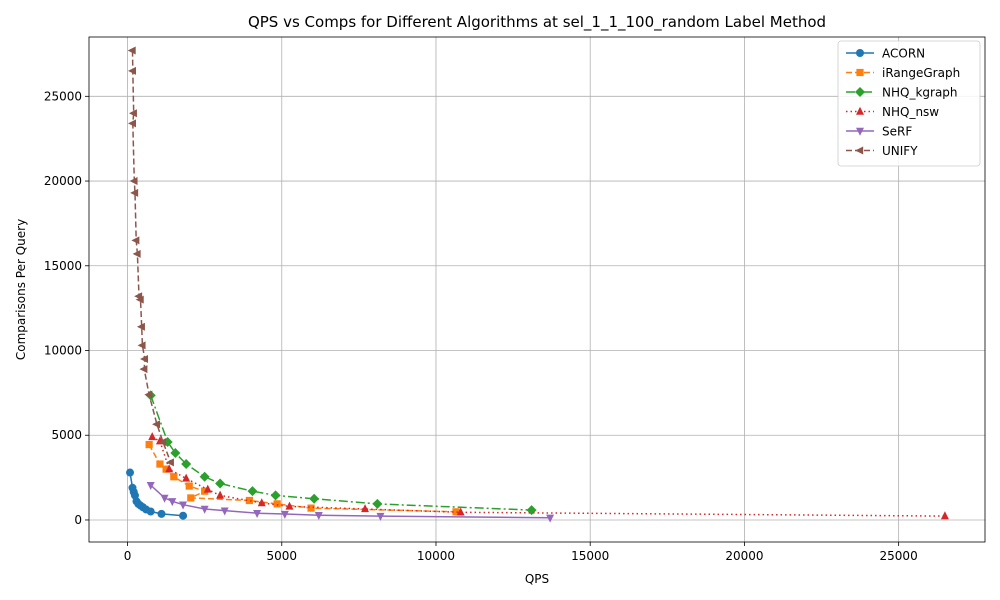 This screenshot has width=1000, height=600. Describe the element at coordinates (281, 556) in the screenshot. I see `x-tick-label: 5000` at that location.